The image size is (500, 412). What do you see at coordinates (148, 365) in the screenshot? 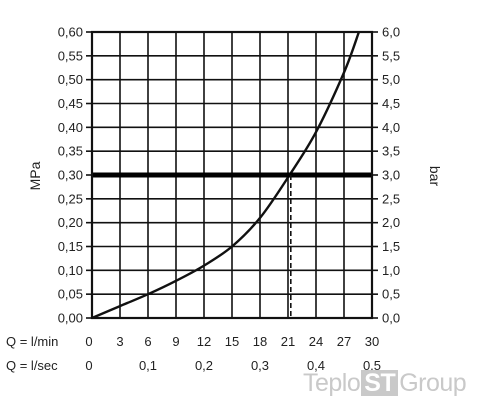
I see `x-tick-label: 0,1` at bounding box center [148, 365].